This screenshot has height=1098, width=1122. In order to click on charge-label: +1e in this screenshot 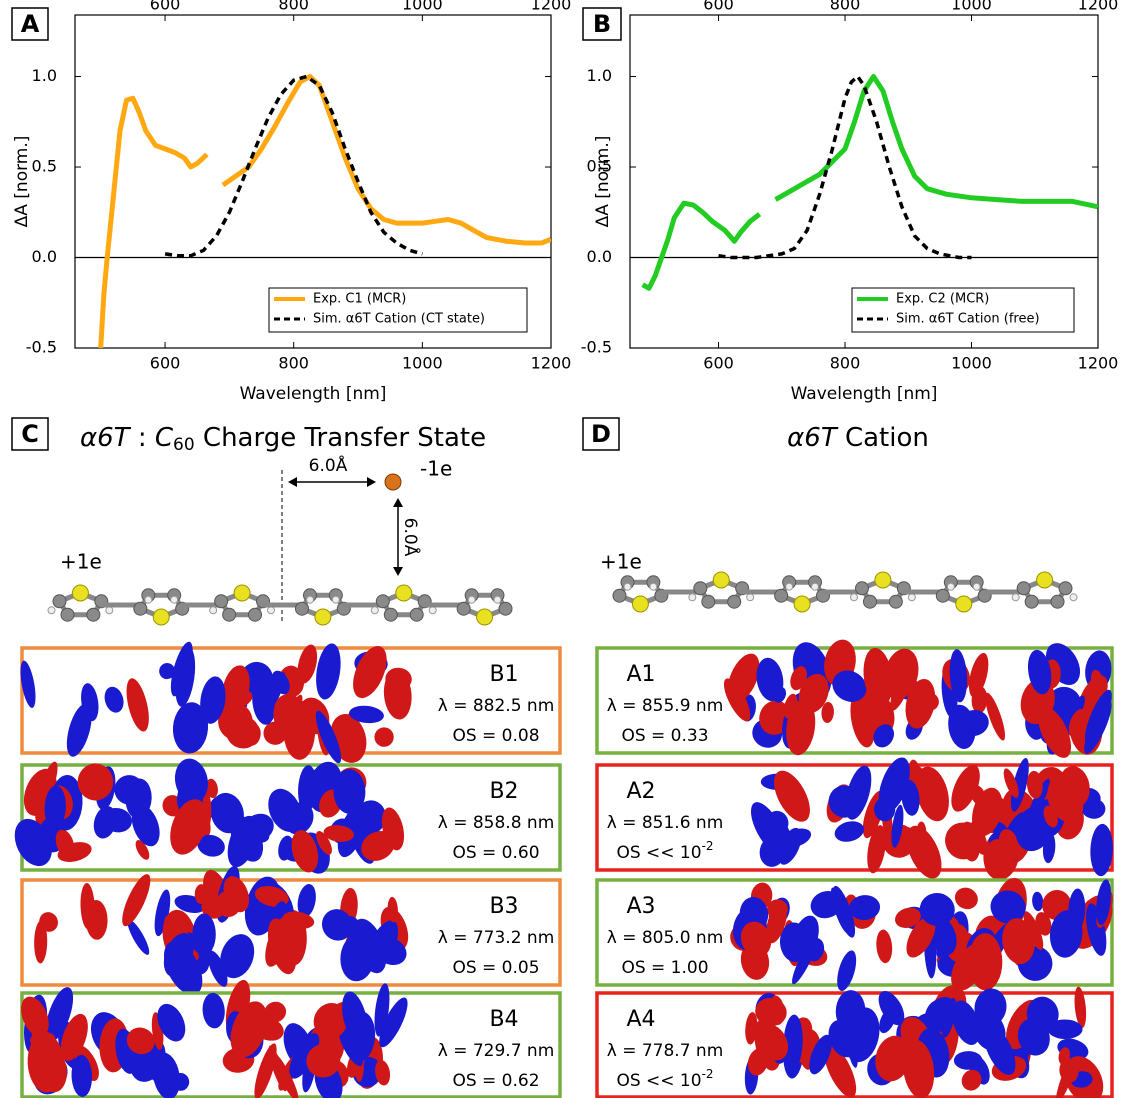, I will do `click(621, 562)`.